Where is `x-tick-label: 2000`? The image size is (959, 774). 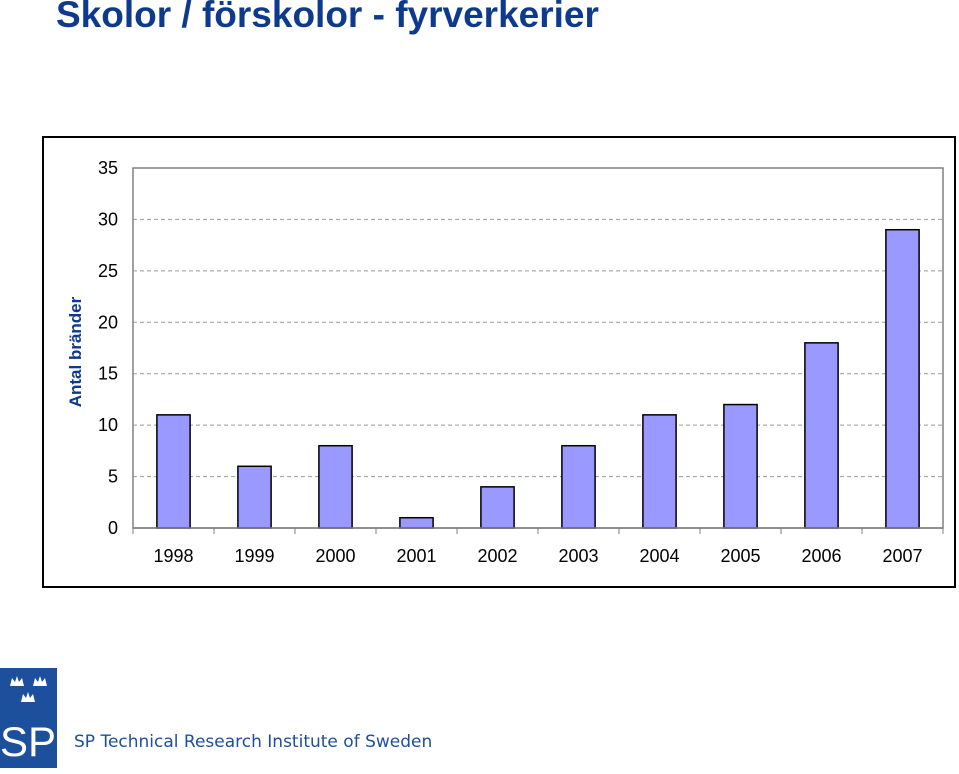 x-tick-label: 2000 is located at coordinates (335, 556).